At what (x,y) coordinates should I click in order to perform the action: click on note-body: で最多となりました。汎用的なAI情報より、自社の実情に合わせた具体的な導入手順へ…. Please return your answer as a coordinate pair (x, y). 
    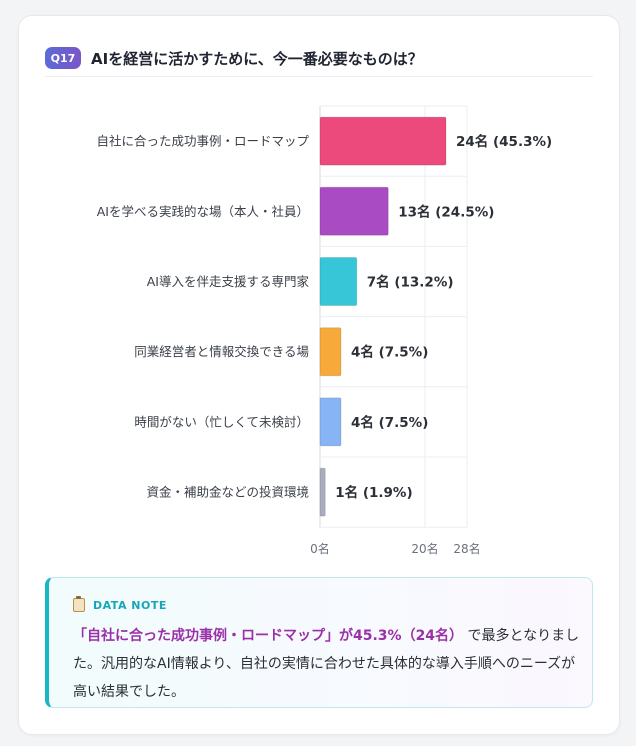
    Looking at the image, I should click on (326, 664).